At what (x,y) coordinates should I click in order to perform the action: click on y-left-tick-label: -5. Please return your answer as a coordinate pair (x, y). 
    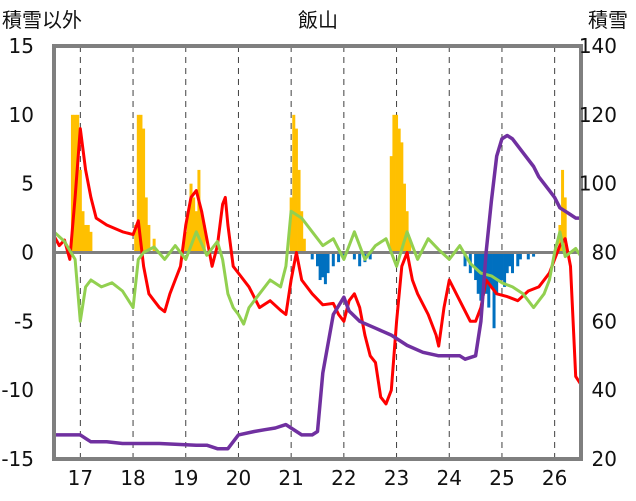
    Looking at the image, I should click on (24, 321).